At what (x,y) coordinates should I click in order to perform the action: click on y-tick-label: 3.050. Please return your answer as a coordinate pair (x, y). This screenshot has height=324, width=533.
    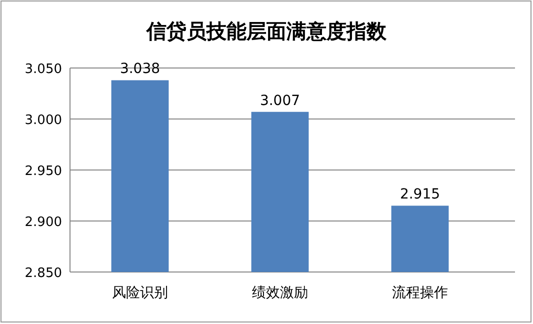
    Looking at the image, I should click on (43, 69).